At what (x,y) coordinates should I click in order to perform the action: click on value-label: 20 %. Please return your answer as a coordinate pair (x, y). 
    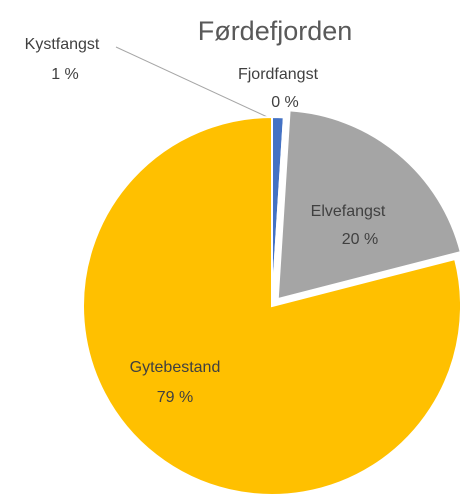
    Looking at the image, I should click on (360, 239).